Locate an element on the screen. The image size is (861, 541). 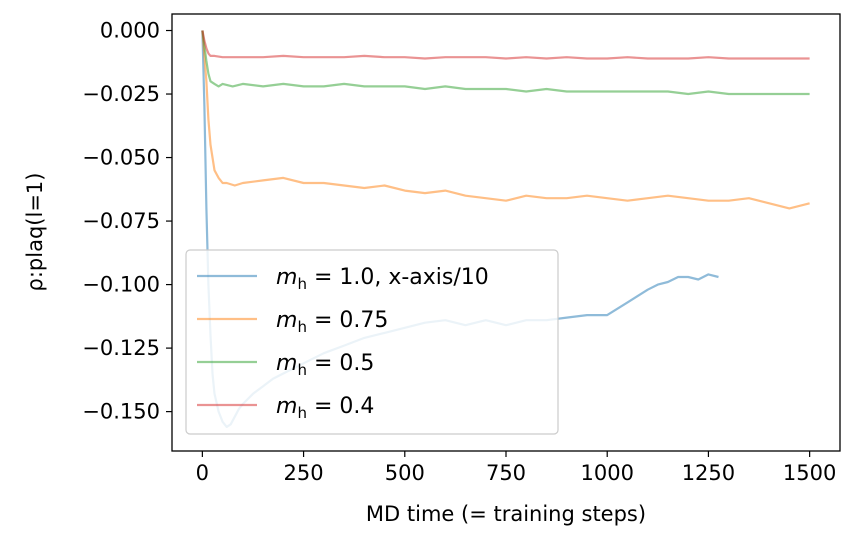
y-axis-label: ρ:plaq(l=1) is located at coordinates (35, 232).